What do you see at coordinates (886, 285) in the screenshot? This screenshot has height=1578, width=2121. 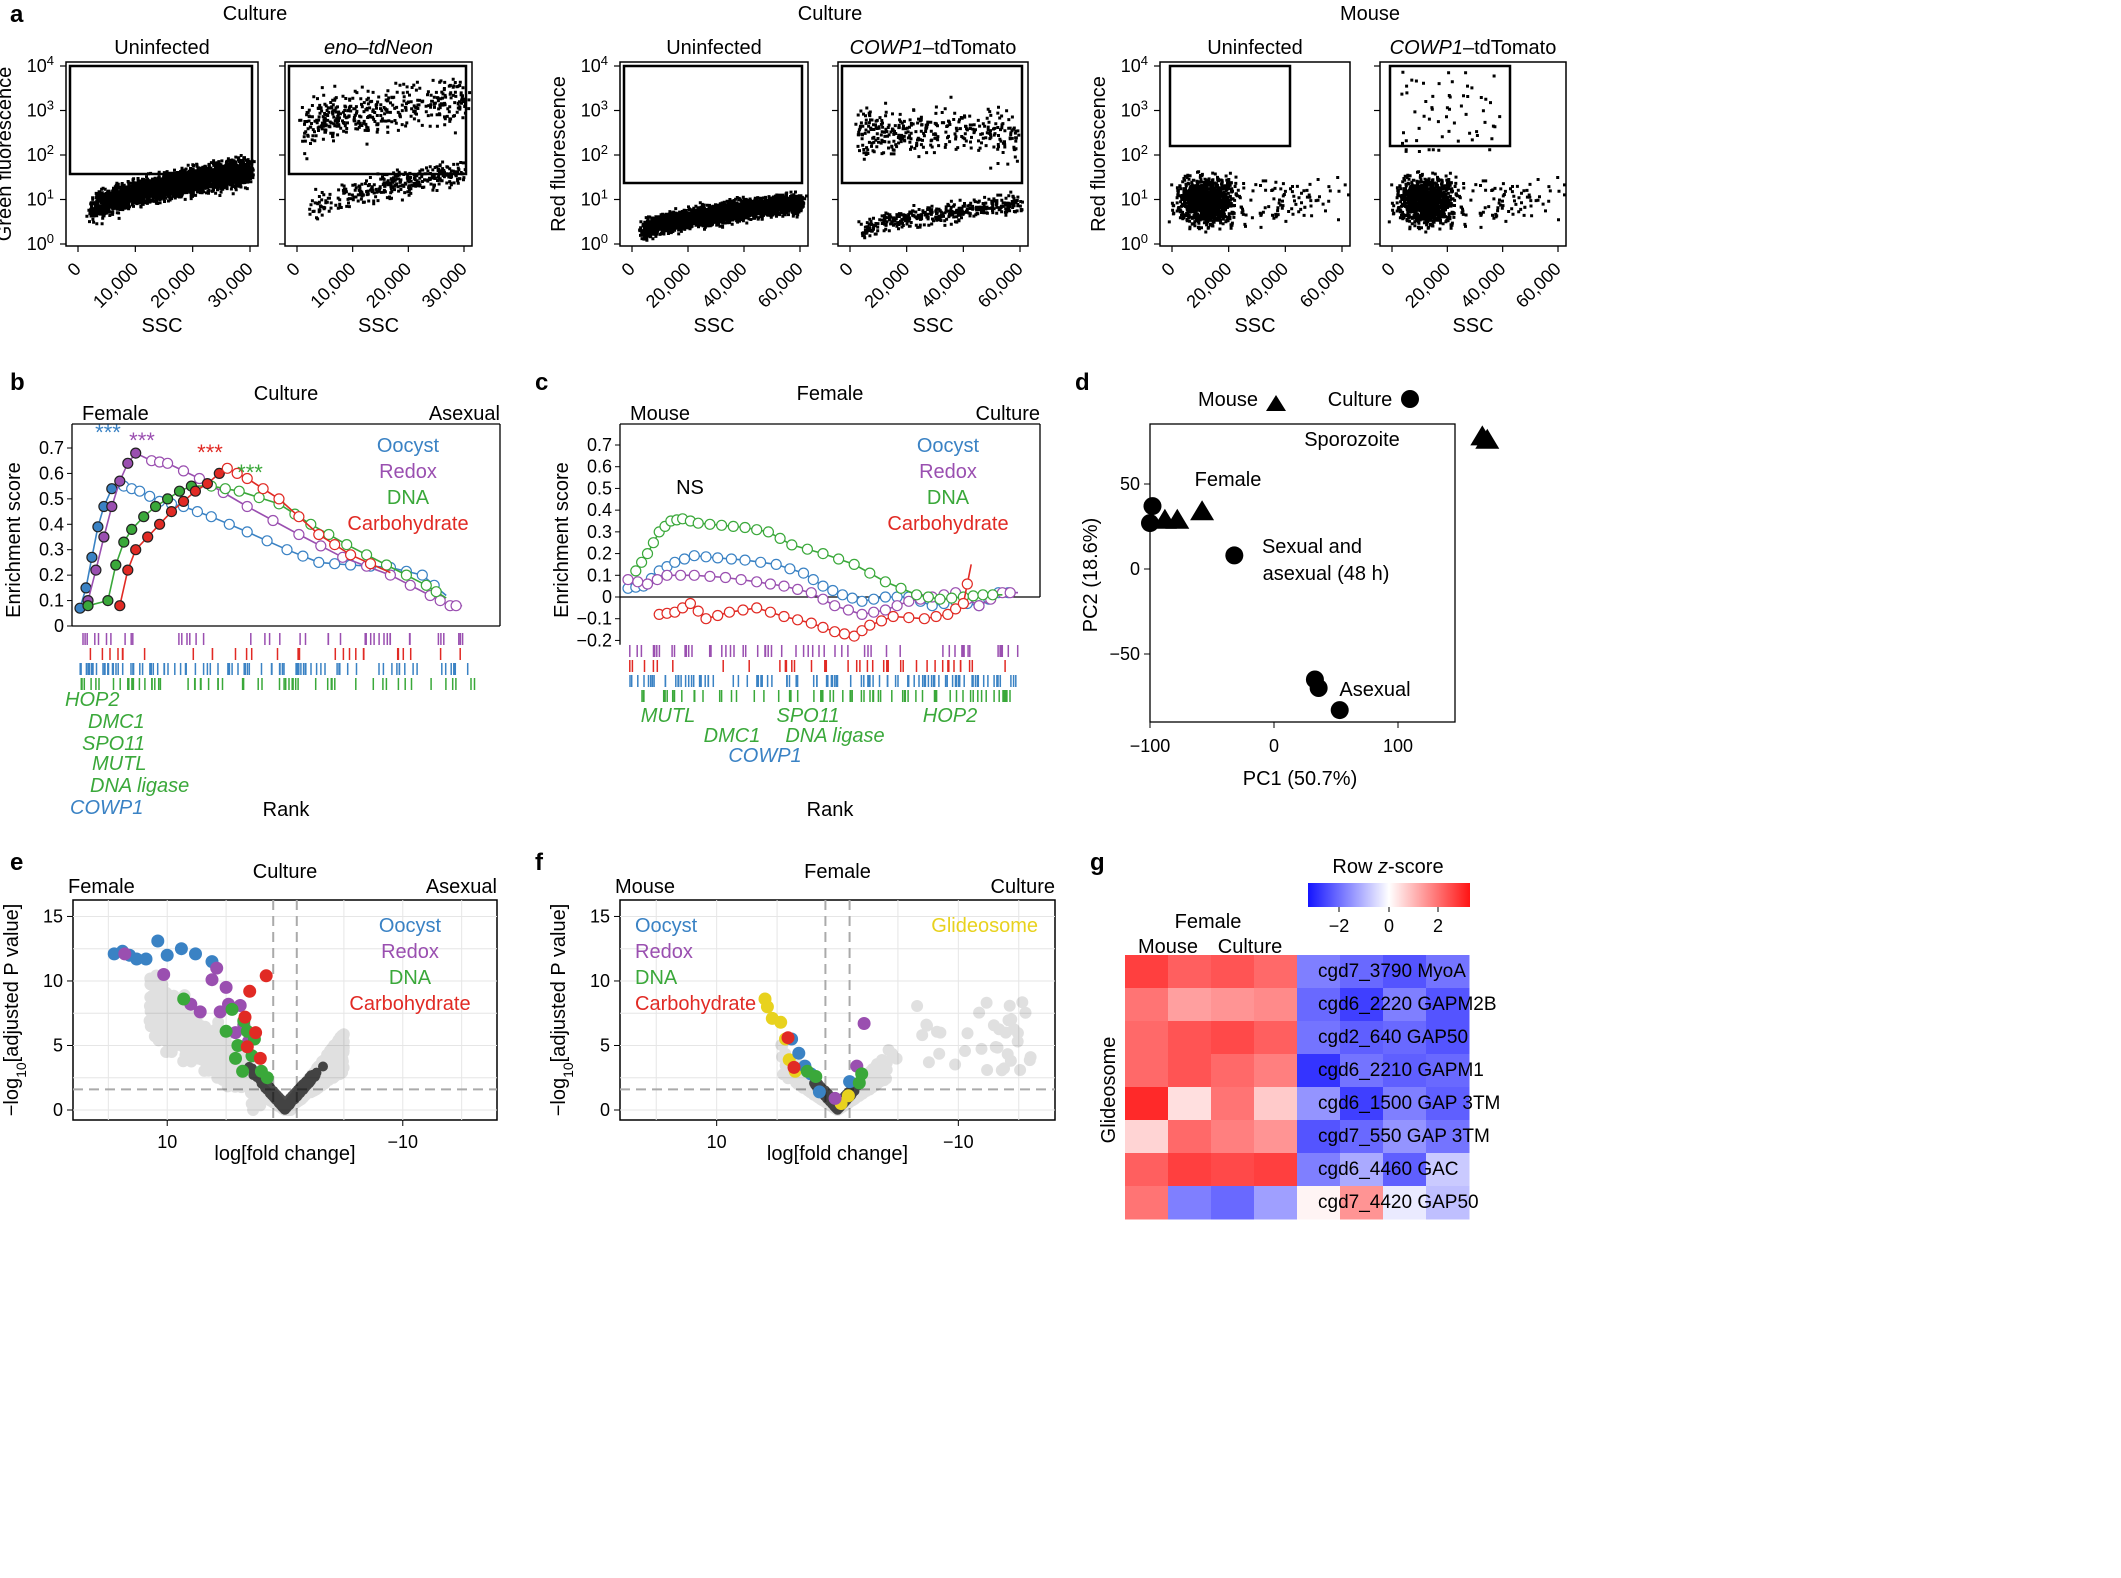 I see `x-tick-label: 20,000` at bounding box center [886, 285].